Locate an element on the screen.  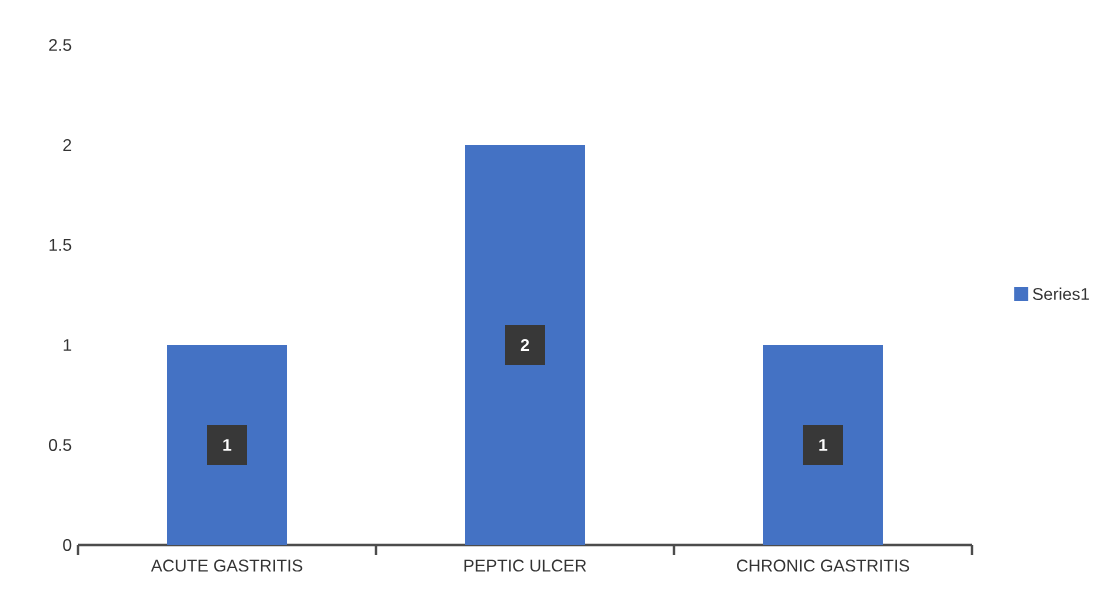
legend-label: Series1 is located at coordinates (1060, 294).